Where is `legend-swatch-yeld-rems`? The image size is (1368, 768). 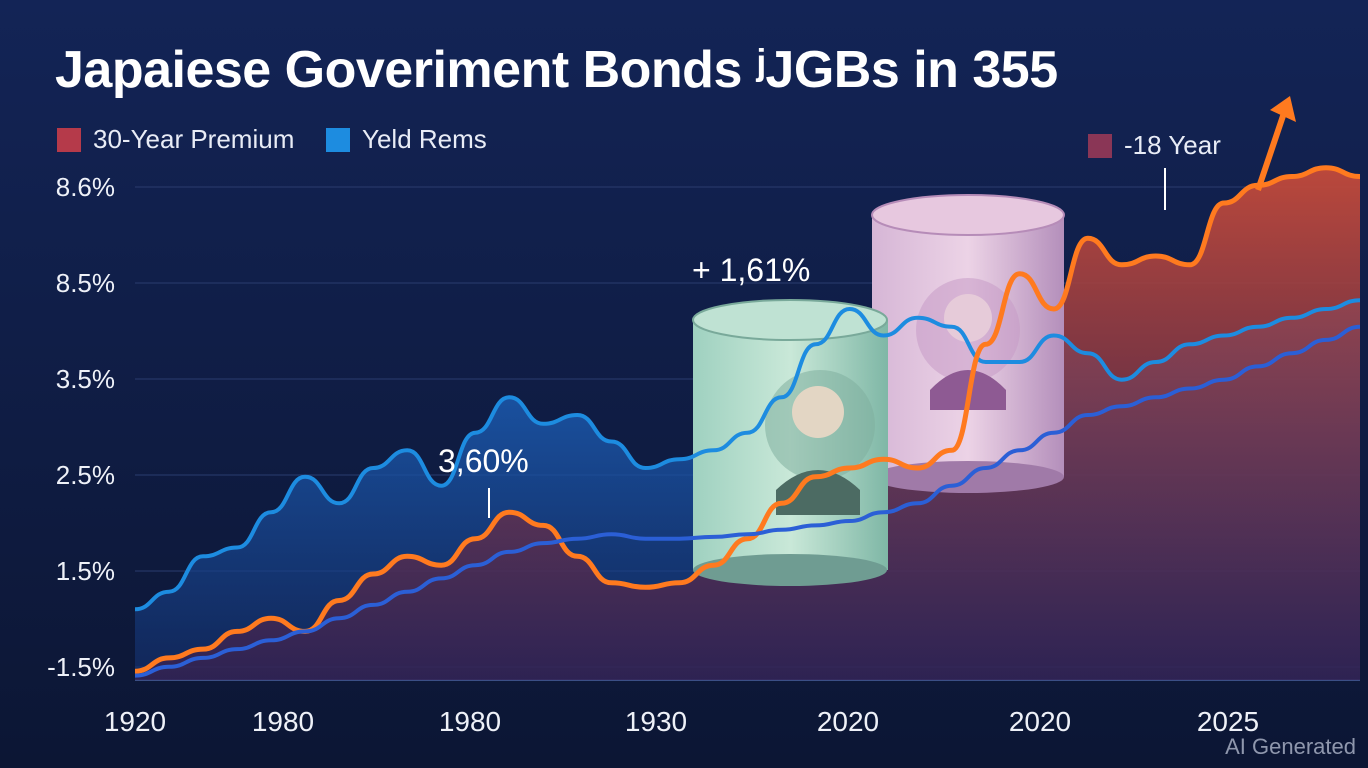
legend-swatch-yeld-rems is located at coordinates (338, 139).